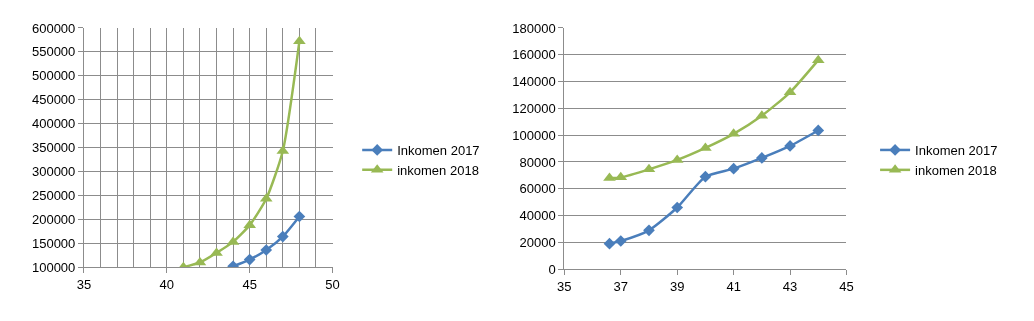 This screenshot has width=1034, height=321. What do you see at coordinates (677, 286) in the screenshot?
I see `x-tick-label: 39` at bounding box center [677, 286].